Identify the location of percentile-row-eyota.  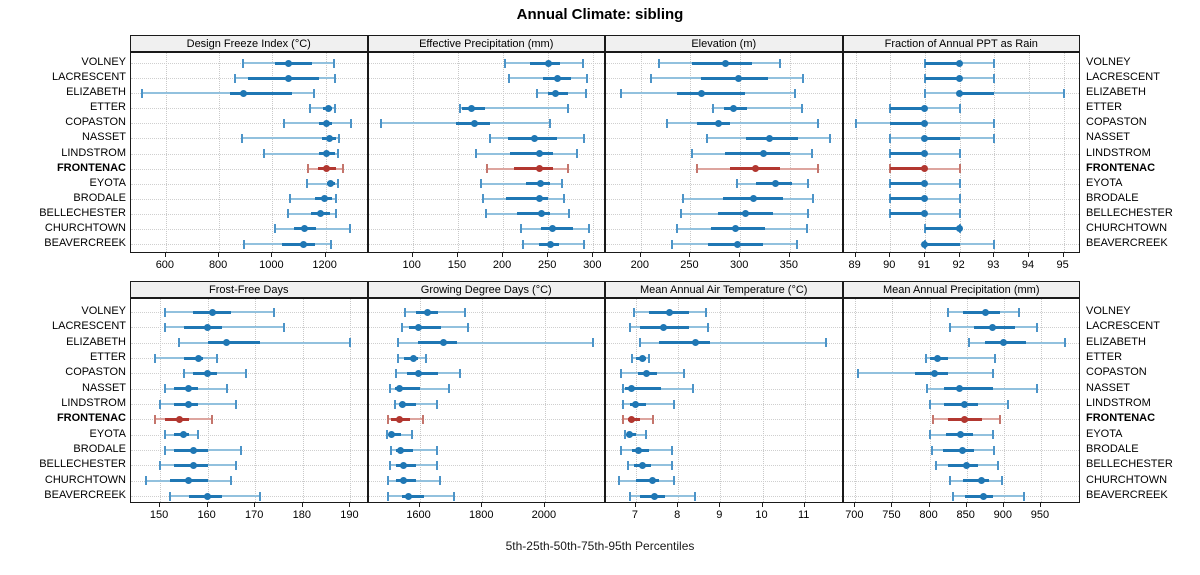
(724, 400).